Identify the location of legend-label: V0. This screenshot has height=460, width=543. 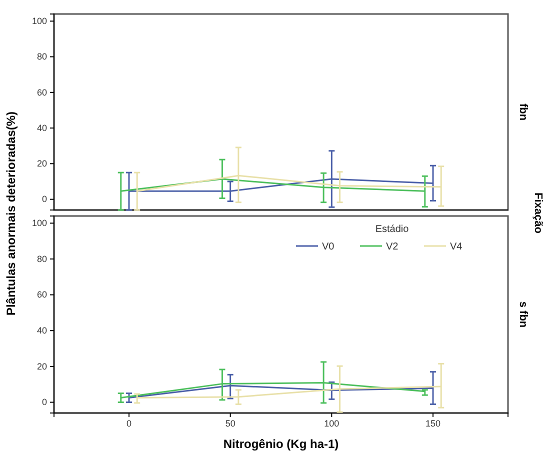
(328, 247).